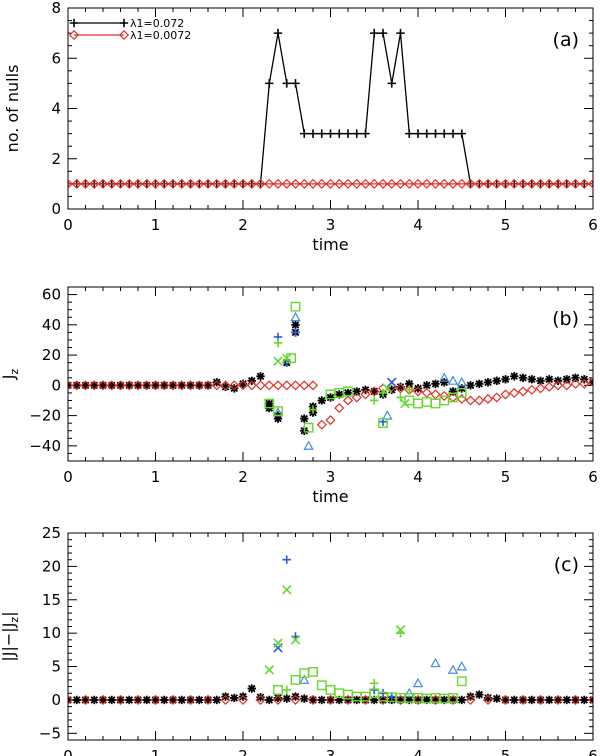  Describe the element at coordinates (330, 496) in the screenshot. I see `x-axis-title: time` at that location.